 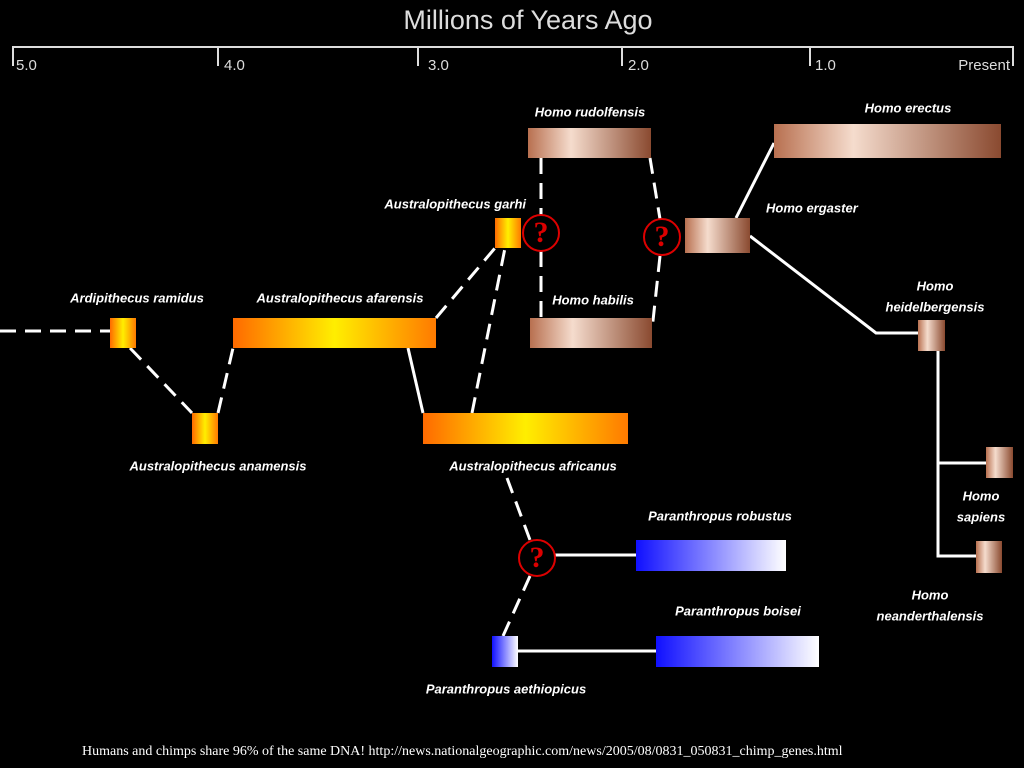 I want to click on tick-label: 2.0, so click(x=638, y=65).